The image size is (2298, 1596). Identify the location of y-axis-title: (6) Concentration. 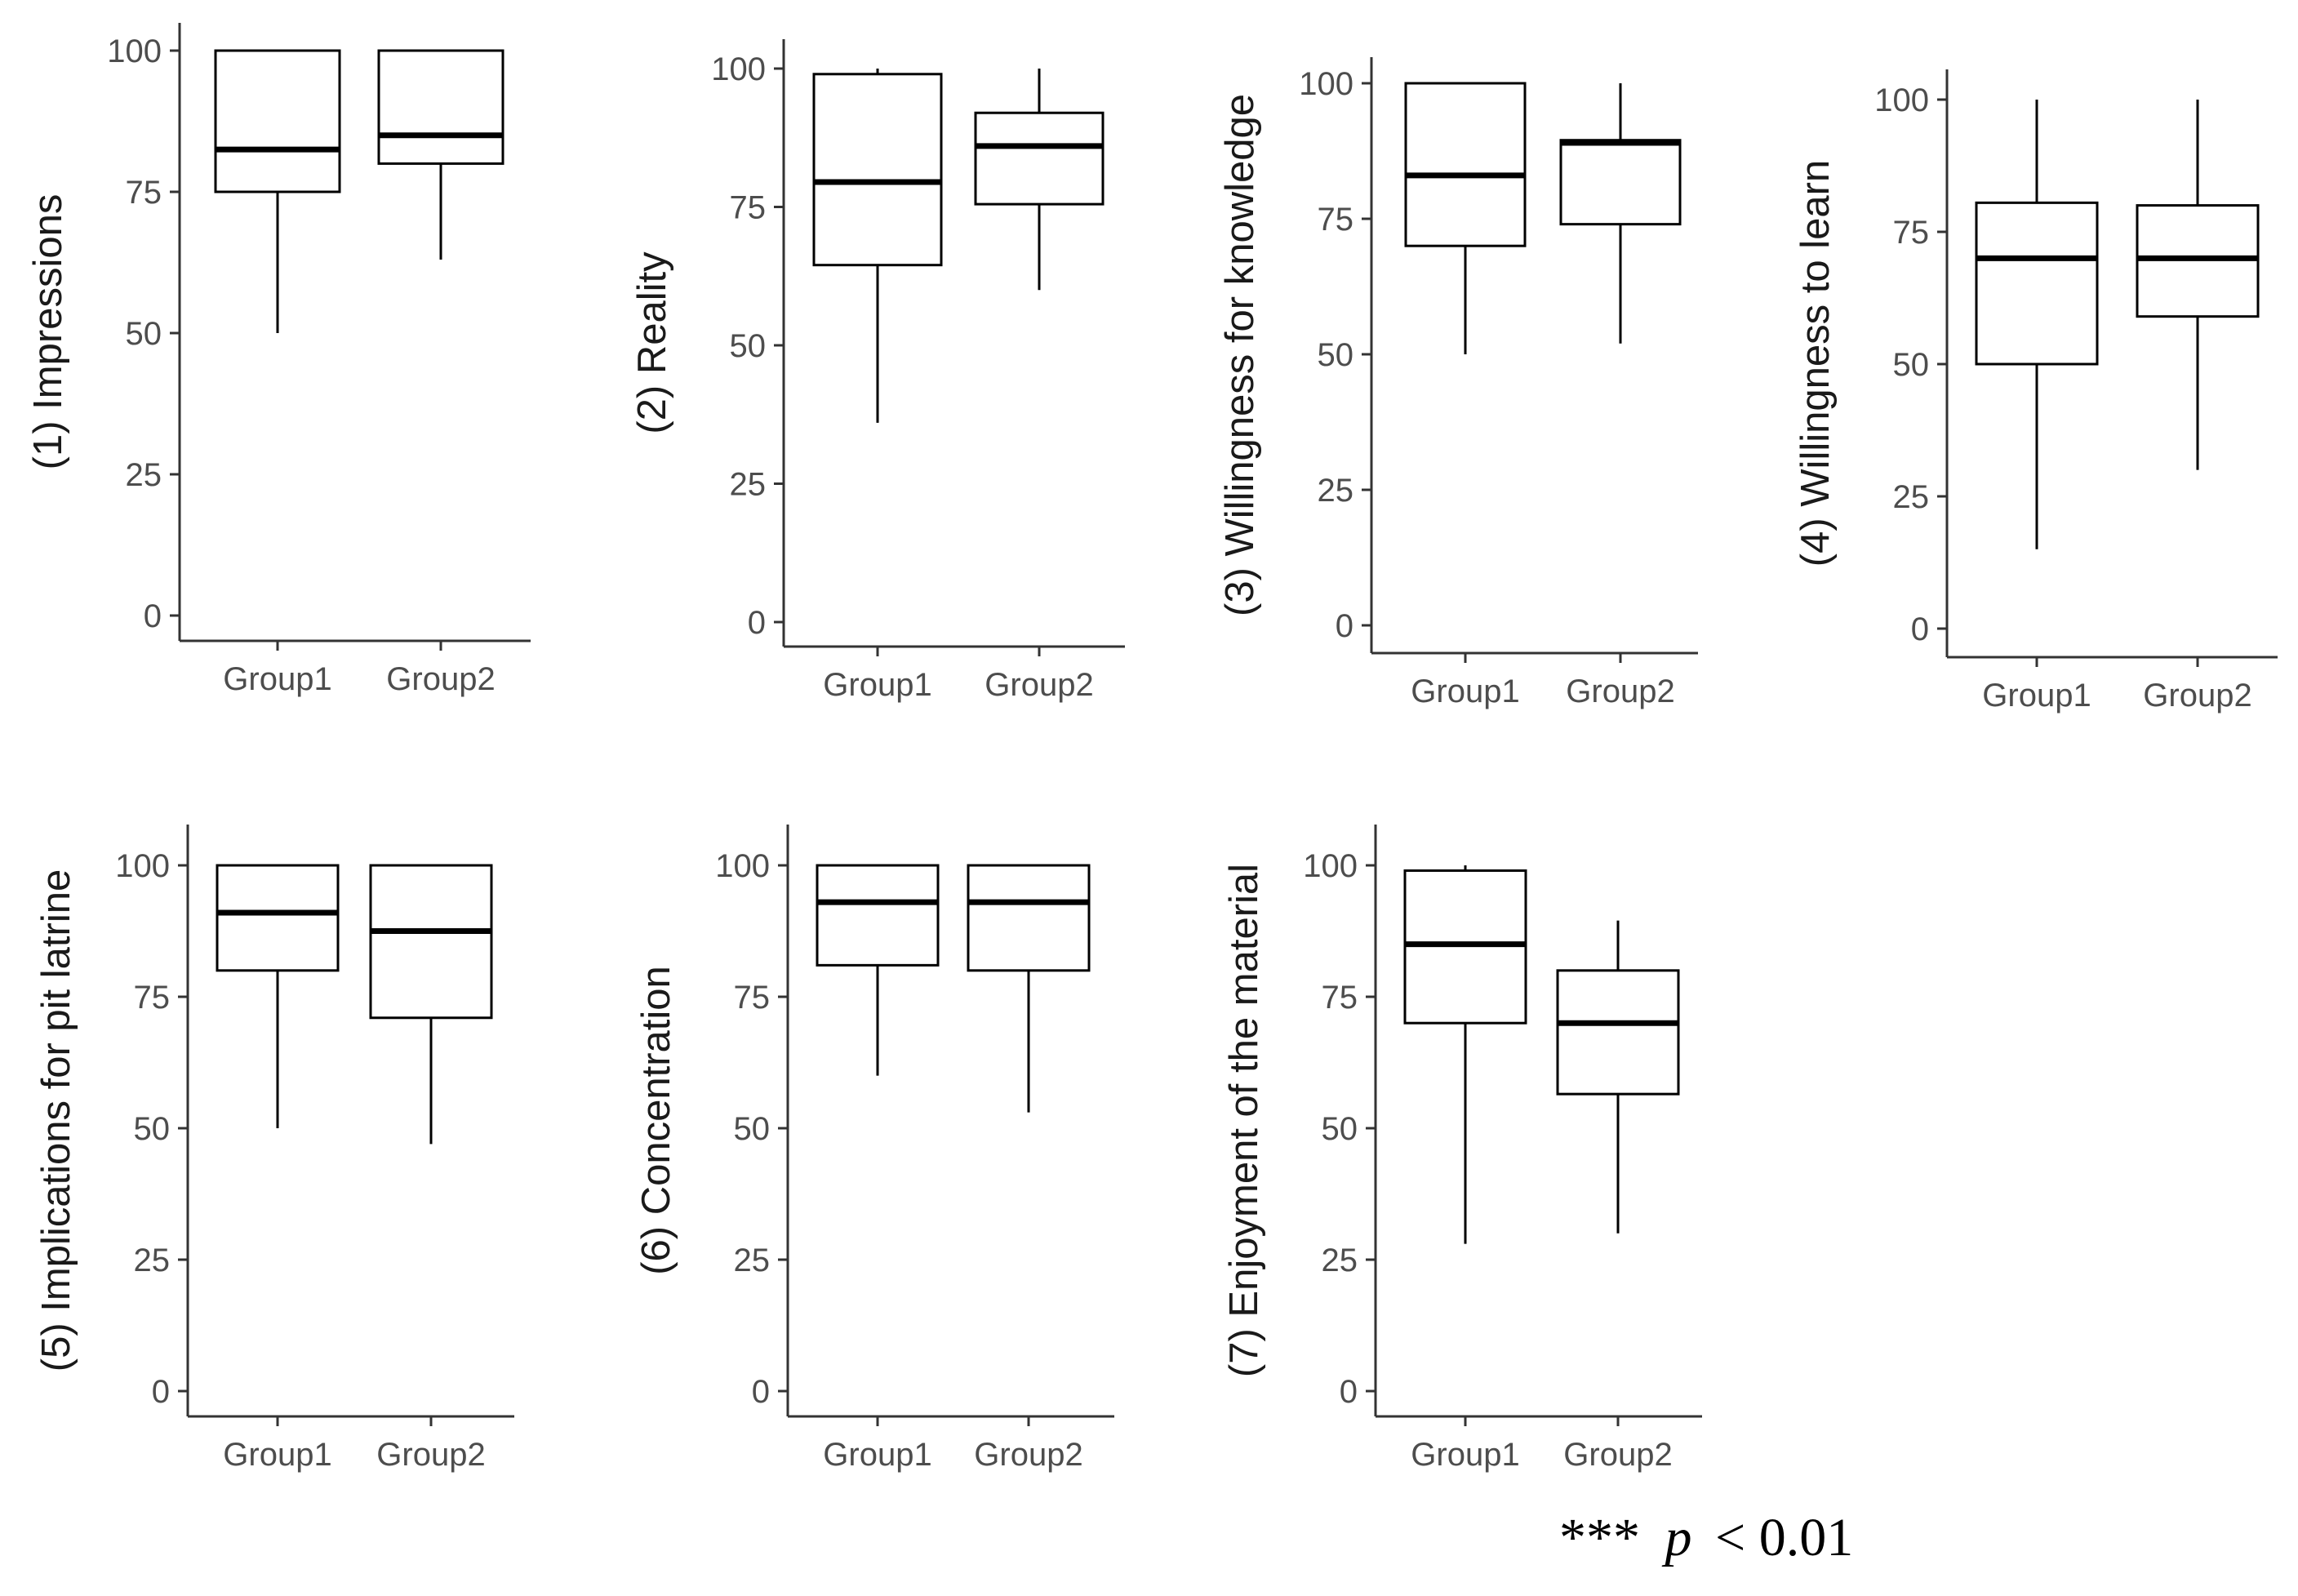
(656, 1120).